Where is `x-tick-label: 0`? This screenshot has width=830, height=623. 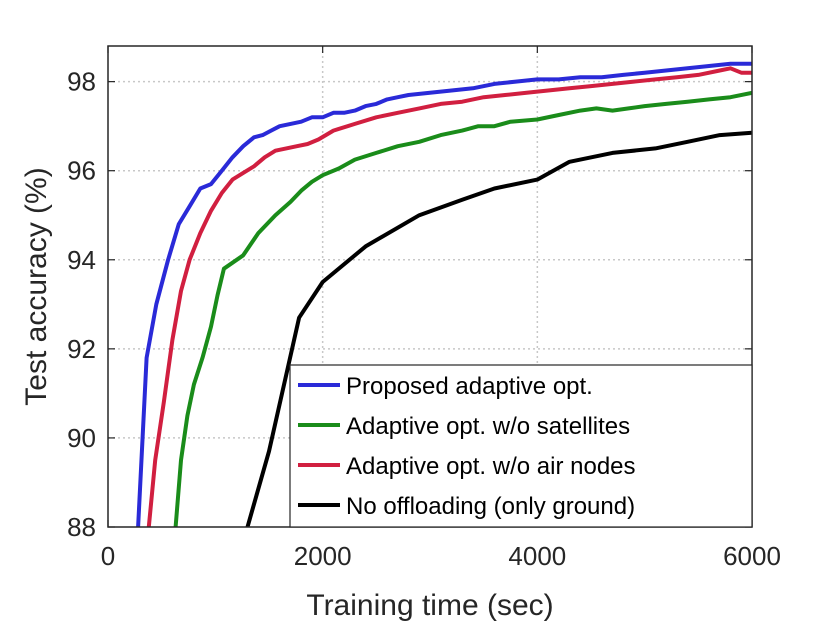 x-tick-label: 0 is located at coordinates (108, 556).